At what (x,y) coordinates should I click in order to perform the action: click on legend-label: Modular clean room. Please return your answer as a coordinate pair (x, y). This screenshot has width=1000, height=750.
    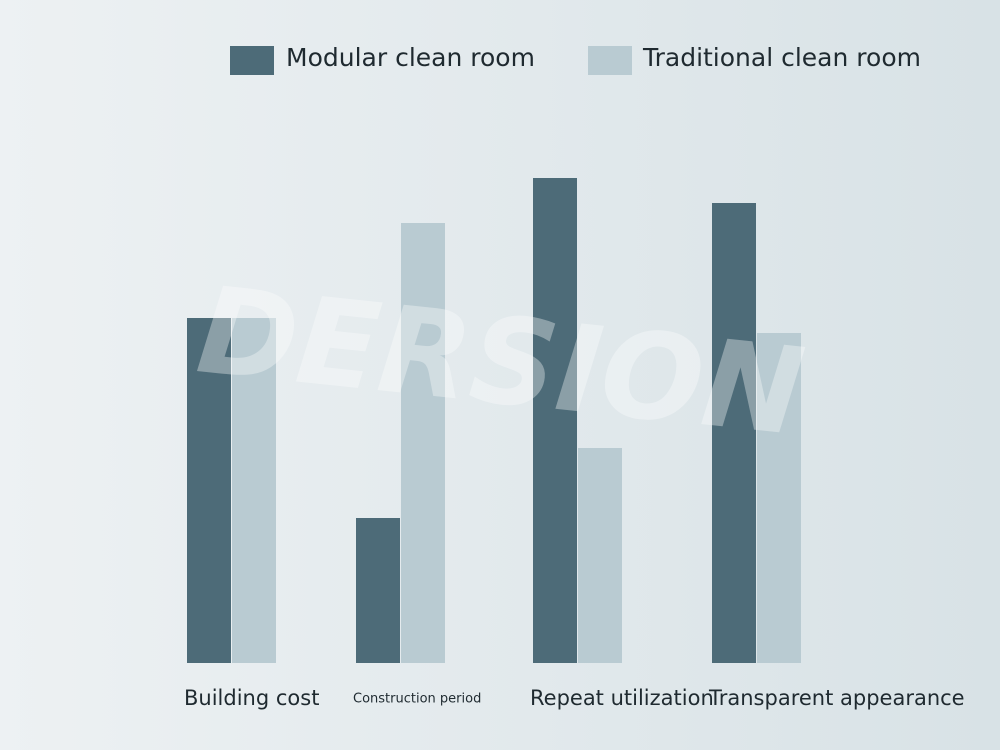
    Looking at the image, I should click on (410, 57).